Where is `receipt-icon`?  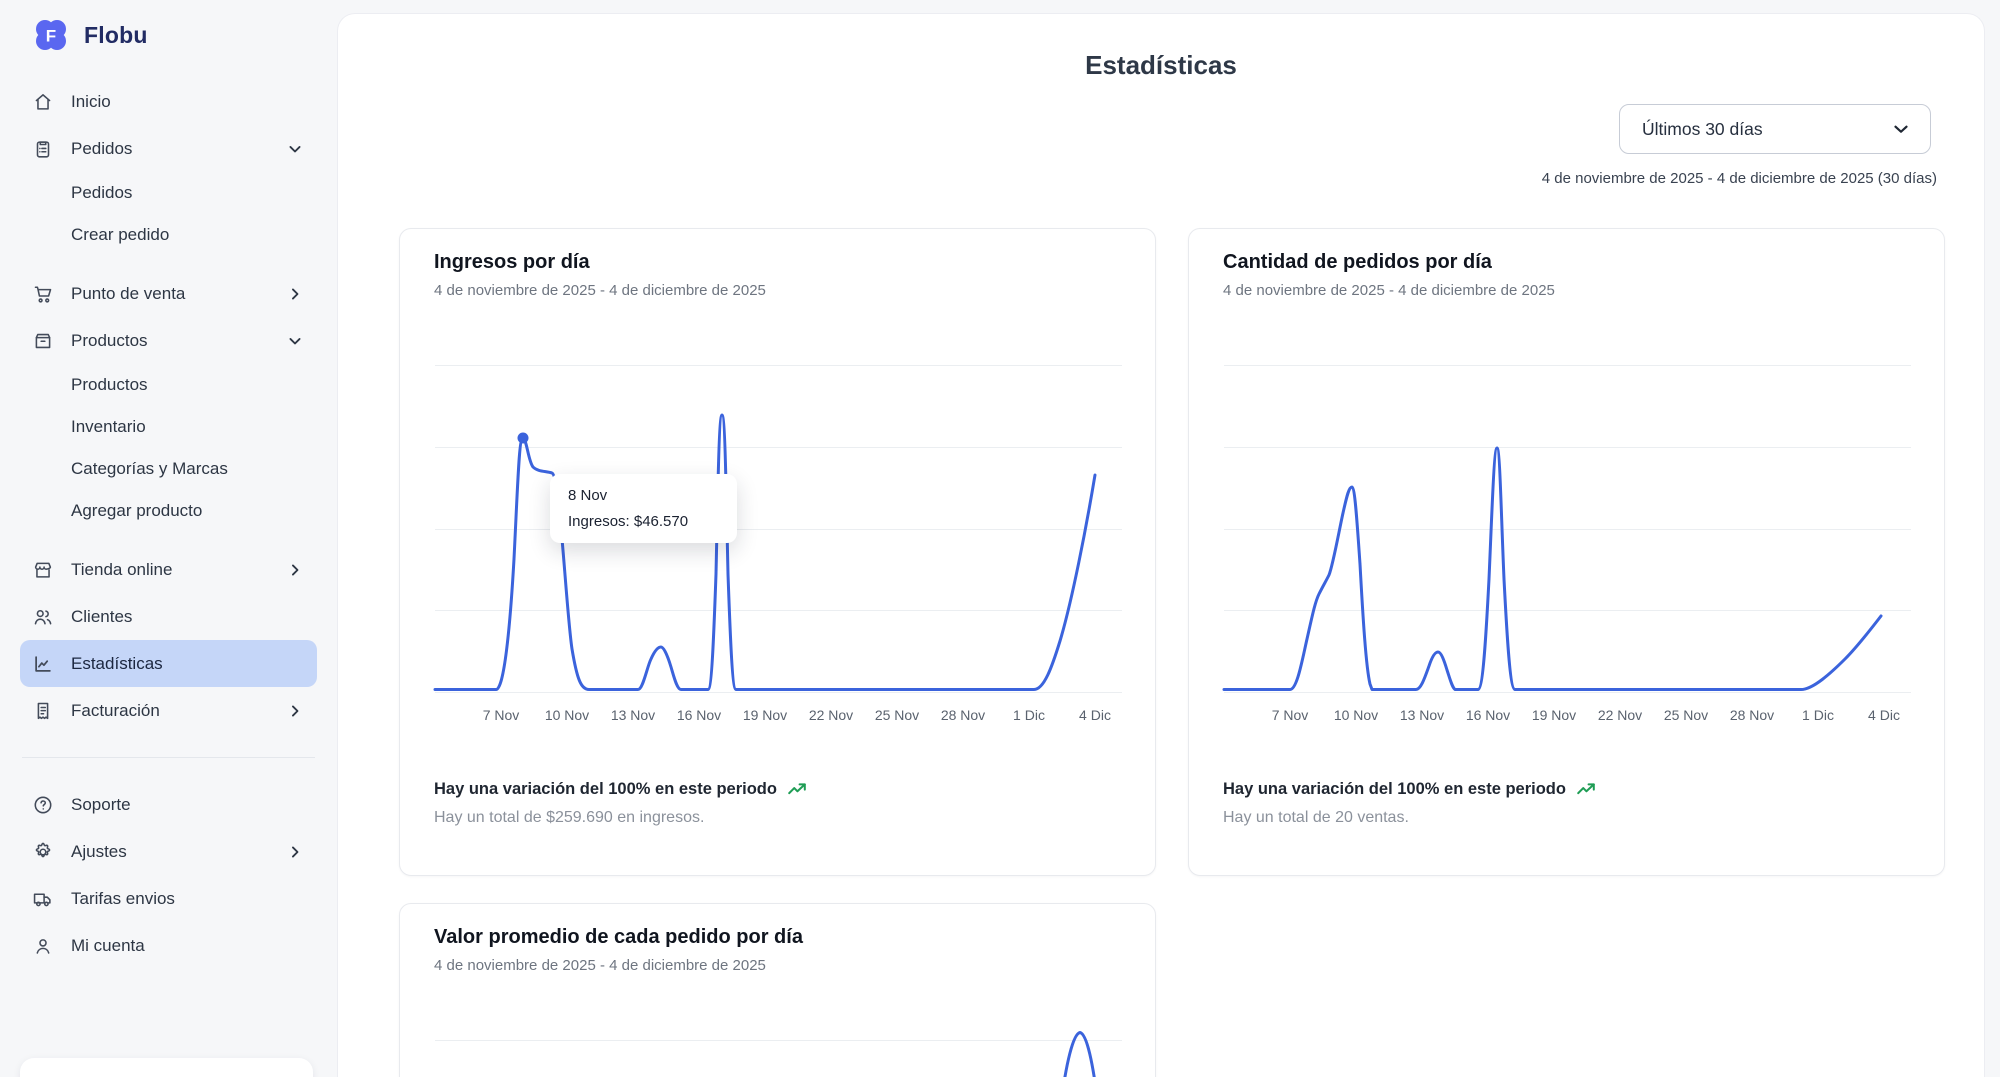
receipt-icon is located at coordinates (43, 711).